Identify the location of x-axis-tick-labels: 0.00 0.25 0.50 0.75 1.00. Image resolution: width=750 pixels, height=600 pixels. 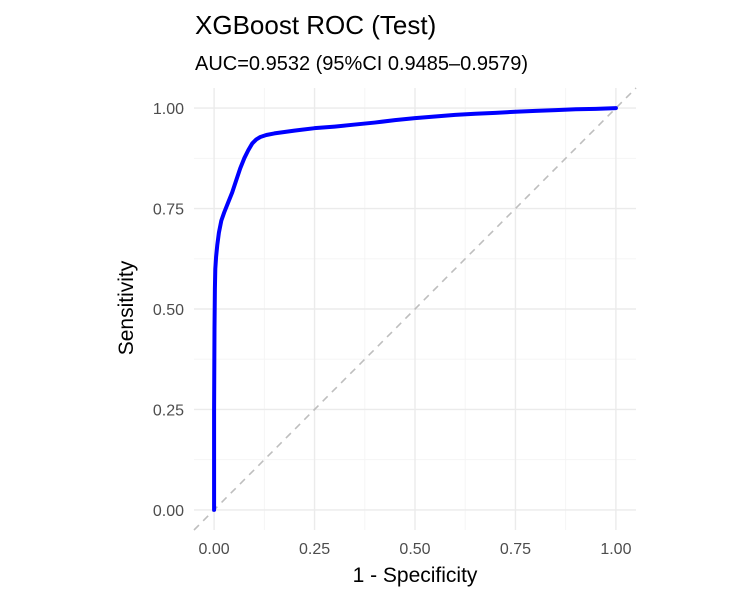
(415, 549).